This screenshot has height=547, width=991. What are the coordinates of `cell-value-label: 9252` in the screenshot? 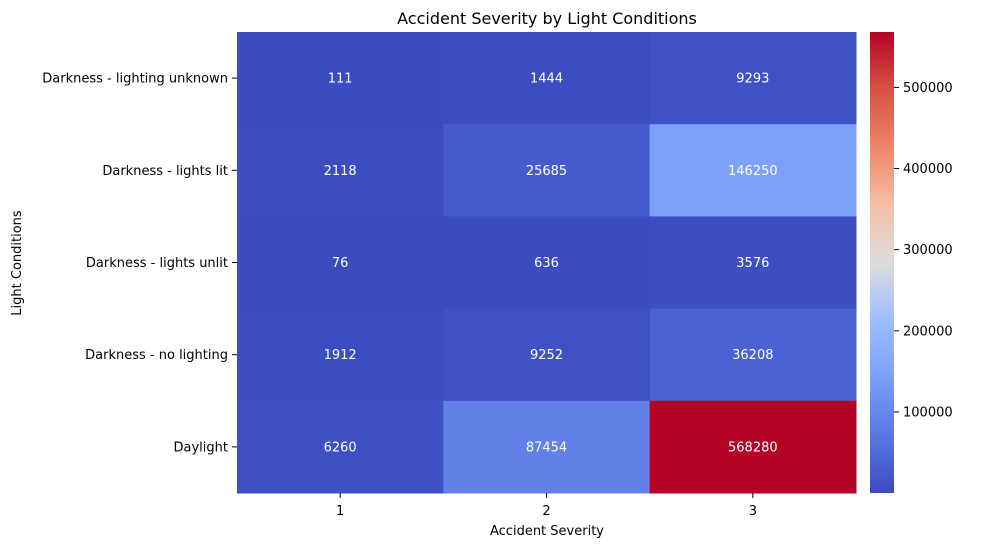 It's located at (546, 355).